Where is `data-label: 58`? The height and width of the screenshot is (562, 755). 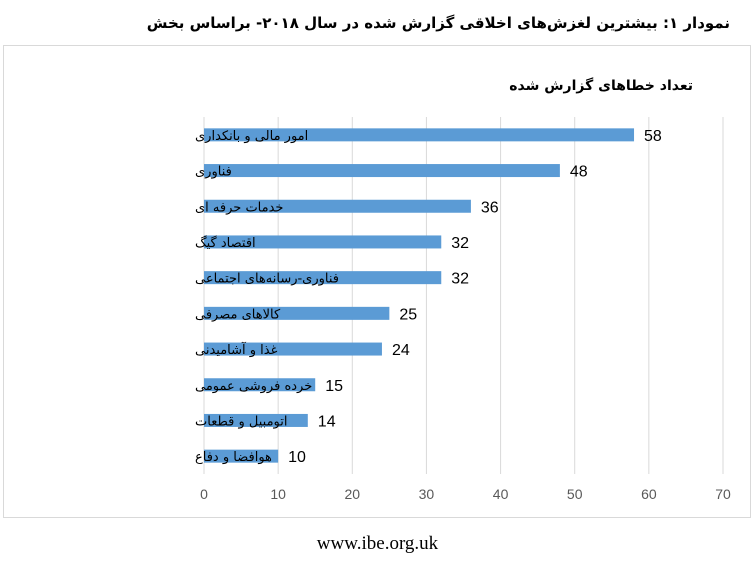 data-label: 58 is located at coordinates (653, 136).